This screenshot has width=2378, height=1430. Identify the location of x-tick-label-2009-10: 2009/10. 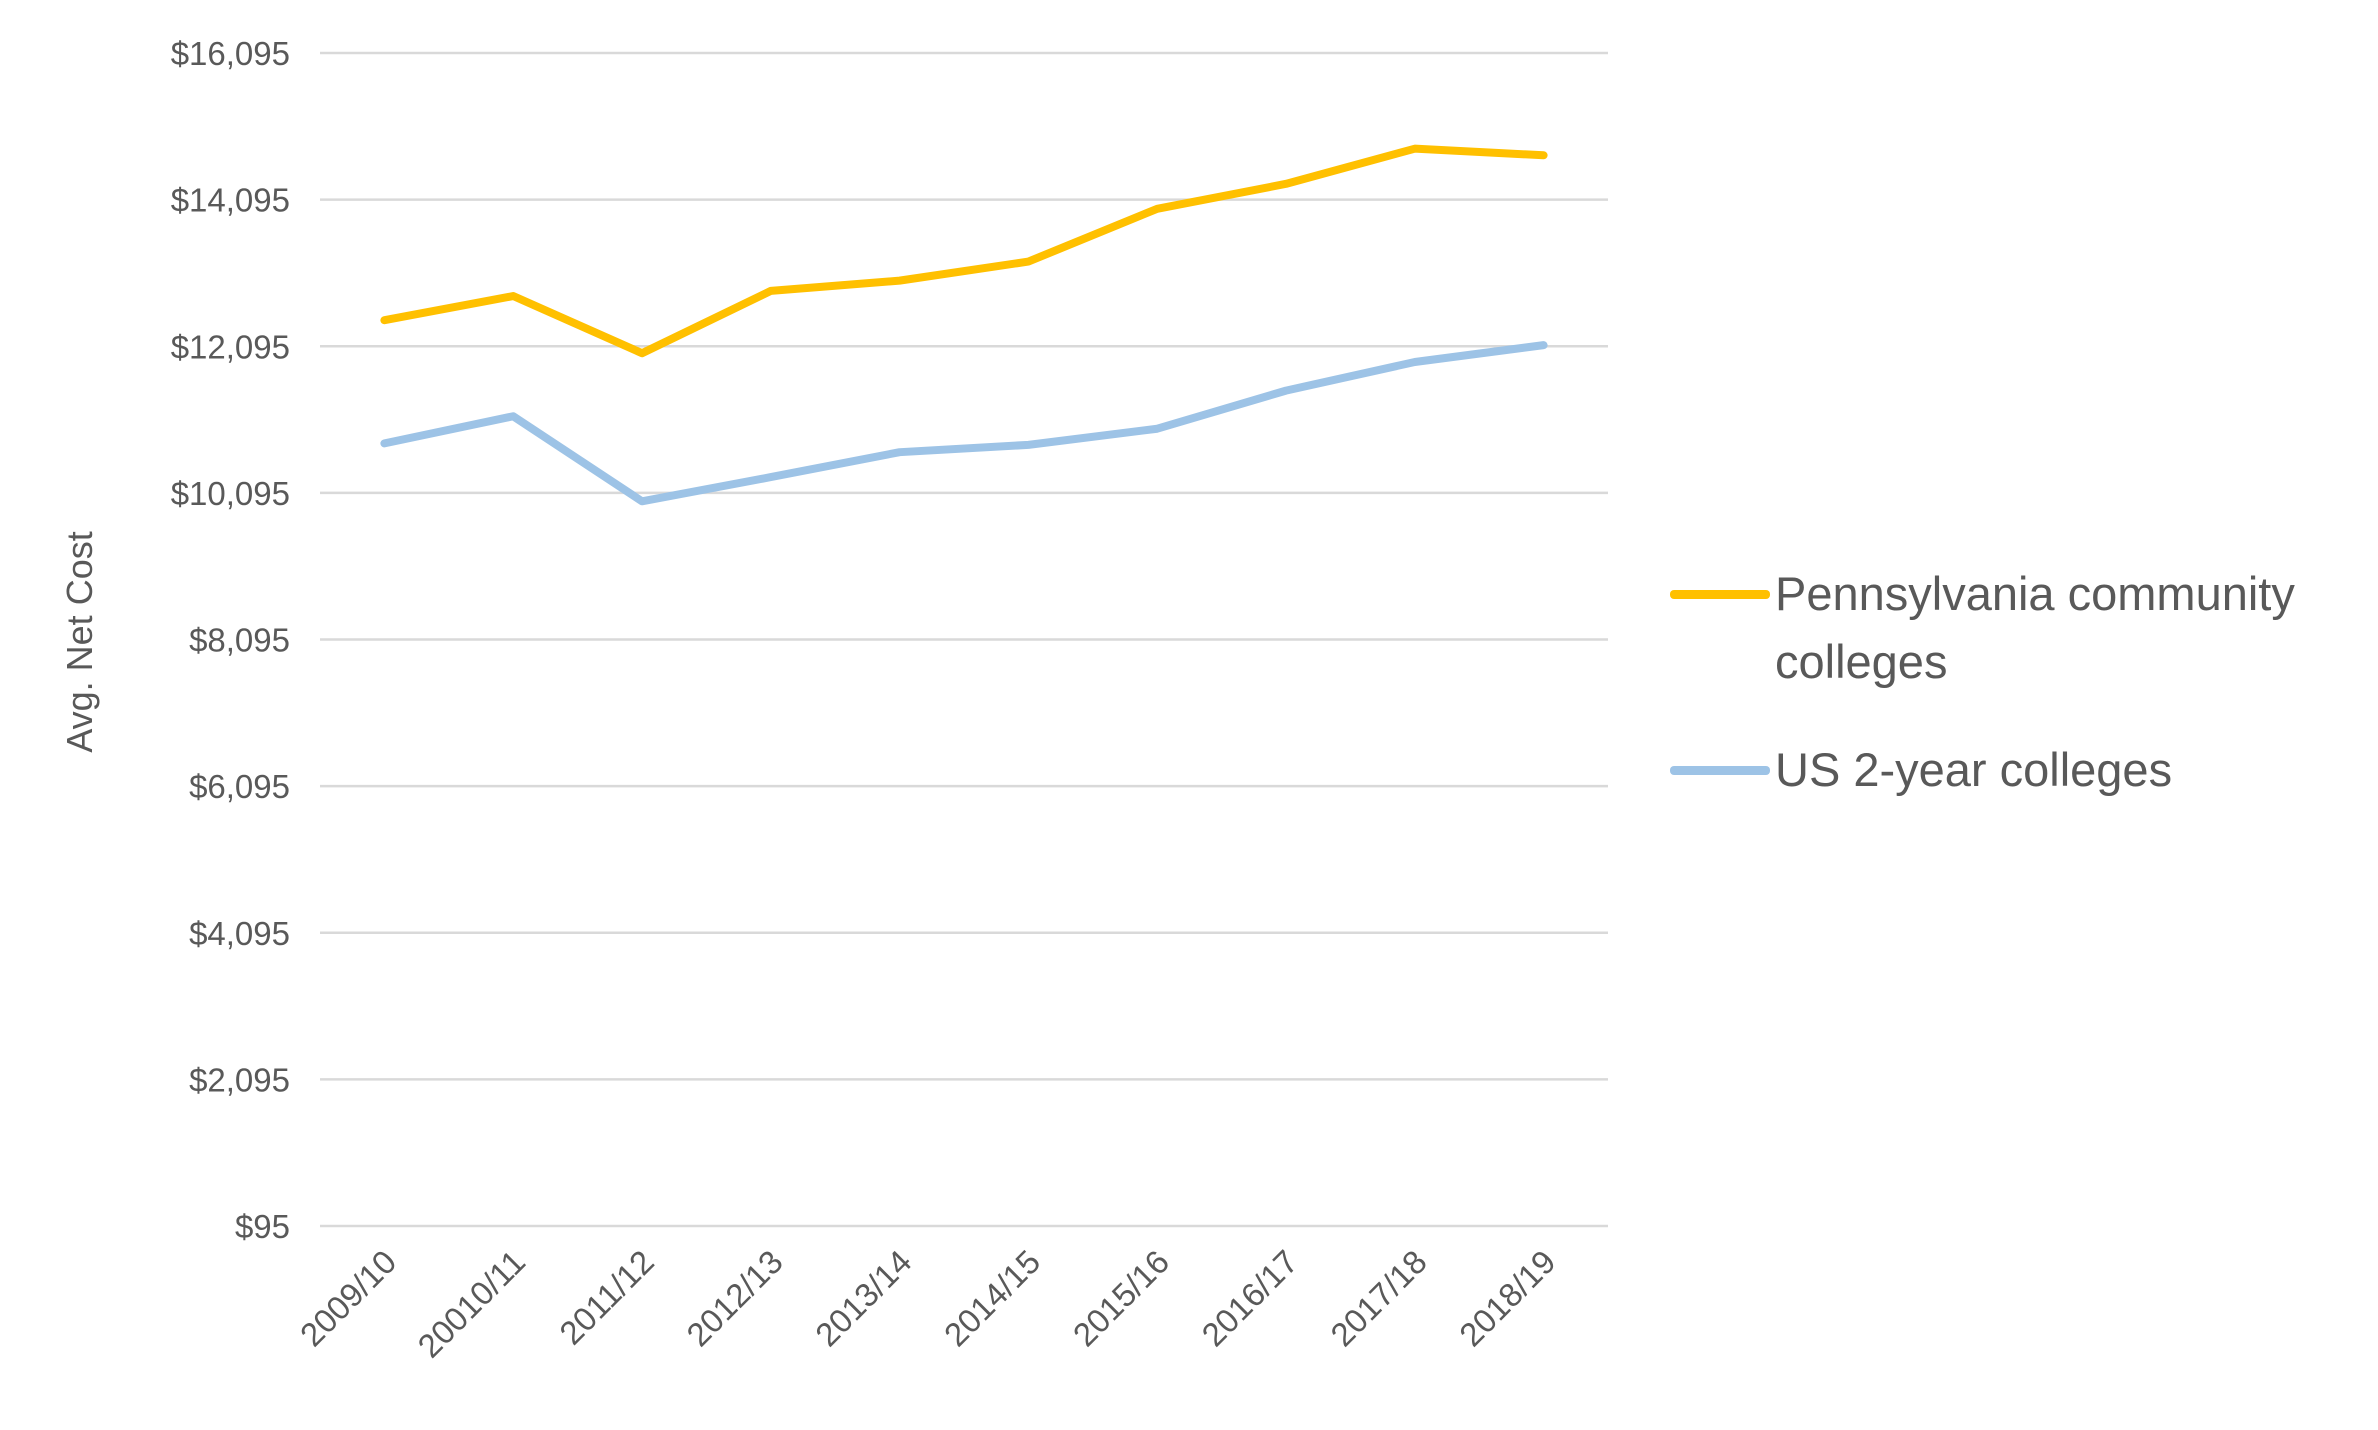
(348, 1298).